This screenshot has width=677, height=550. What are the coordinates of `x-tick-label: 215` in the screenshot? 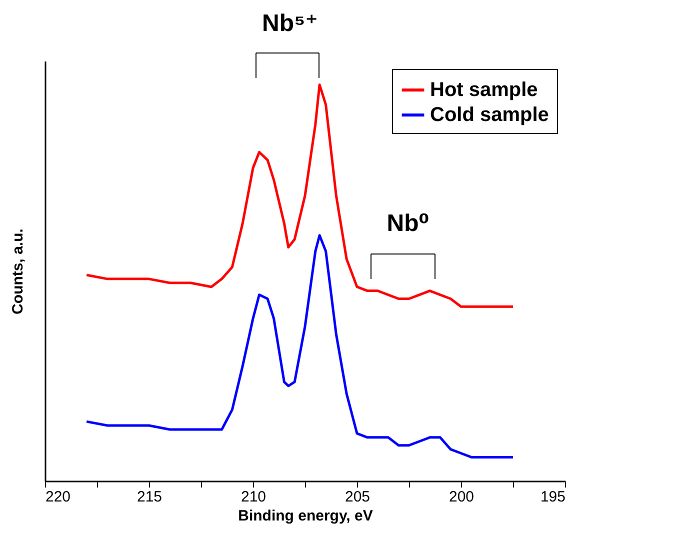 It's located at (149, 497).